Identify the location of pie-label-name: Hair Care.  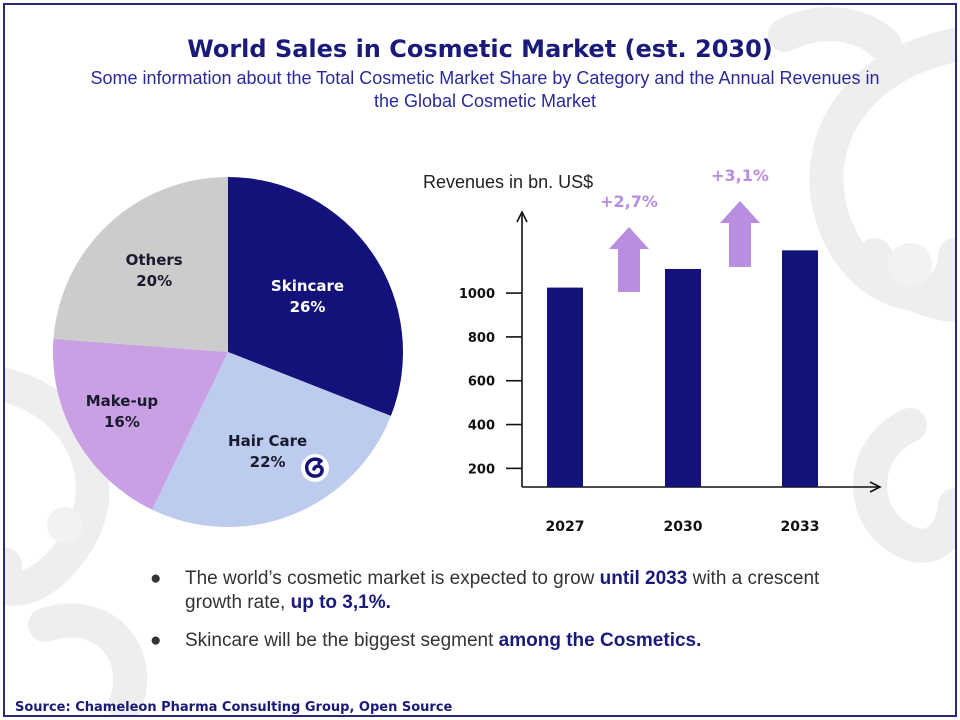
(268, 440).